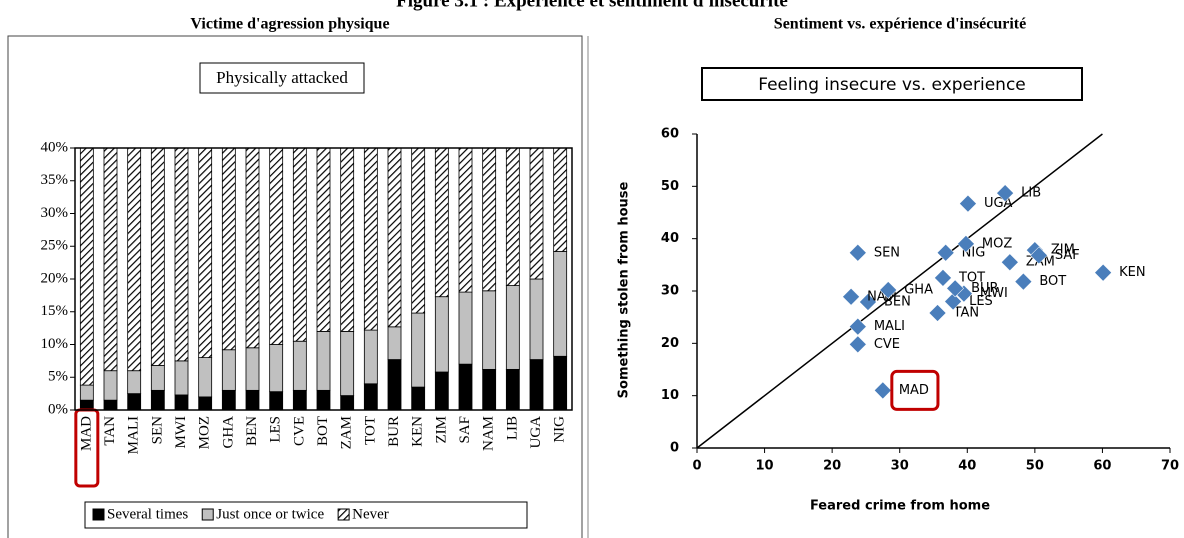 The width and height of the screenshot is (1184, 538). What do you see at coordinates (289, 24) in the screenshot?
I see `chart-subtitle: Victime d'agression physique` at bounding box center [289, 24].